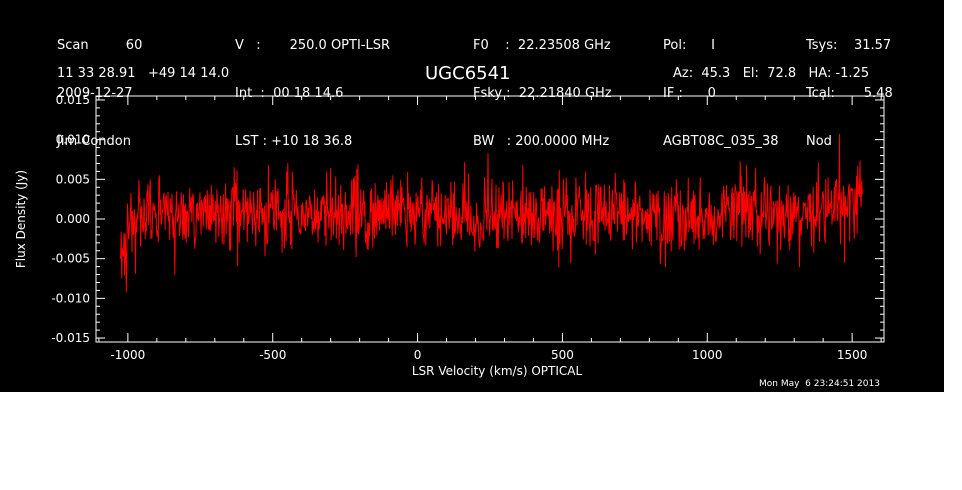  What do you see at coordinates (289, 93) in the screenshot?
I see `integration-time: Int : 00 18 14.6` at bounding box center [289, 93].